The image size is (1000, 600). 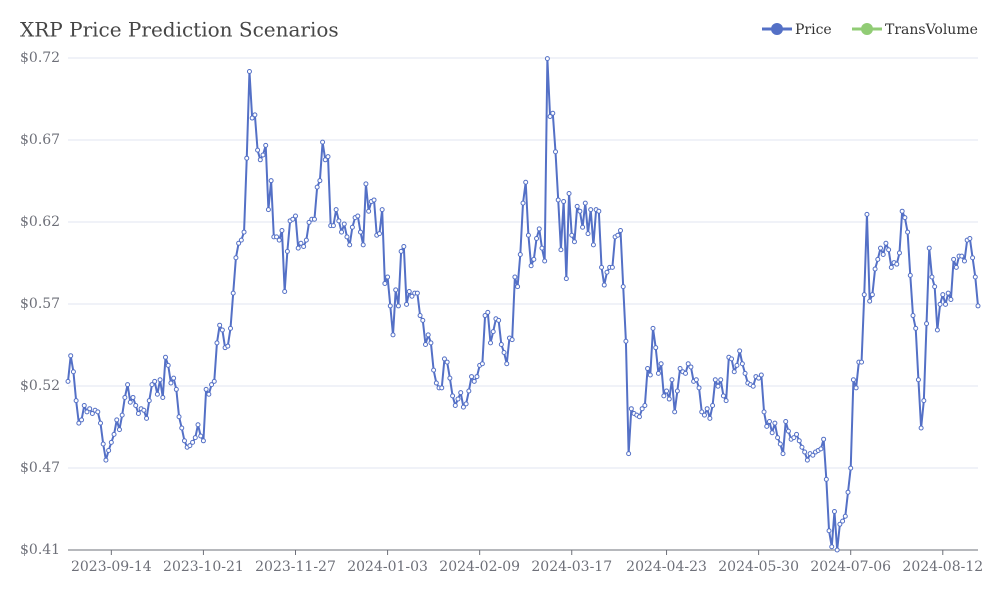 What do you see at coordinates (758, 567) in the screenshot?
I see `x-tick-label: 2024-05-30` at bounding box center [758, 567].